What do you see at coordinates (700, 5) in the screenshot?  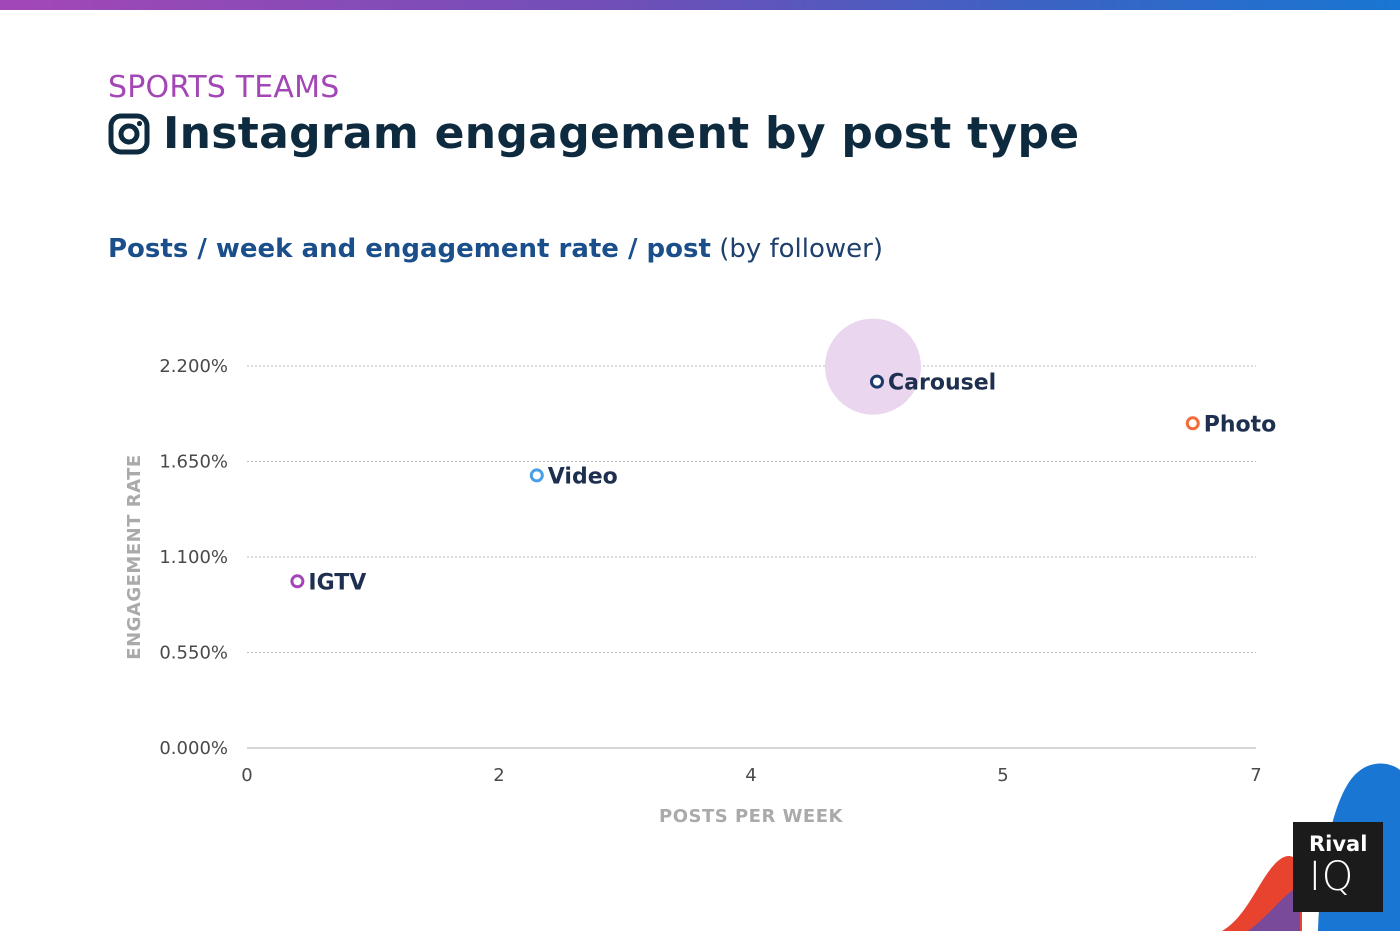 I see `top-accent-bar` at bounding box center [700, 5].